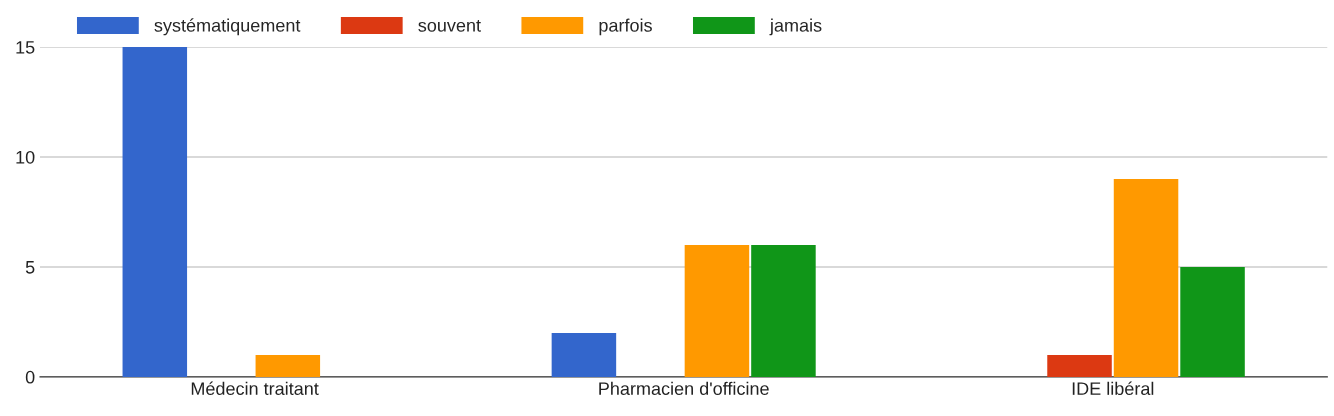  Describe the element at coordinates (30, 267) in the screenshot. I see `y-tick-label: 5` at that location.